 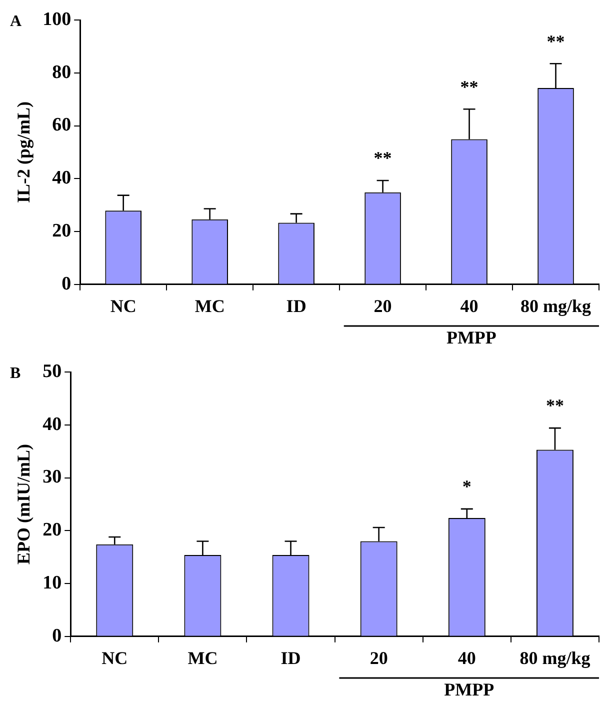 I want to click on annotation: *, so click(x=467, y=486).